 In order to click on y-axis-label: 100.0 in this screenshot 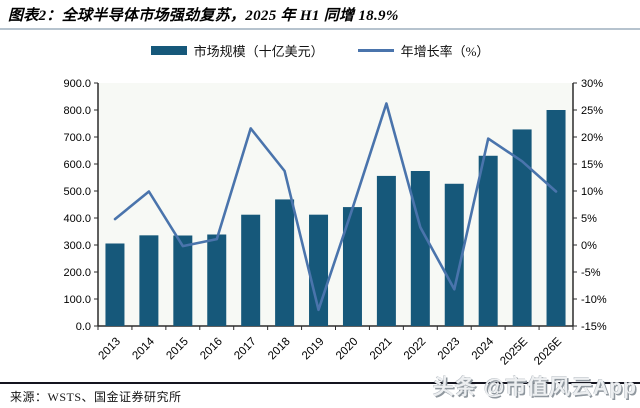, I will do `click(77, 300)`.